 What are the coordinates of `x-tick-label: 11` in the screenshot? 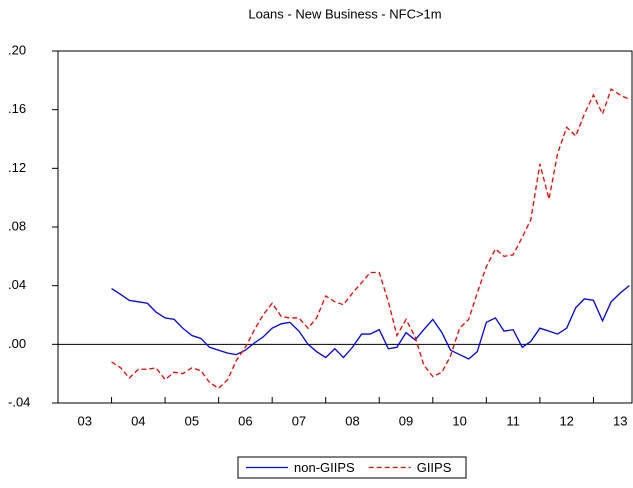 It's located at (513, 420).